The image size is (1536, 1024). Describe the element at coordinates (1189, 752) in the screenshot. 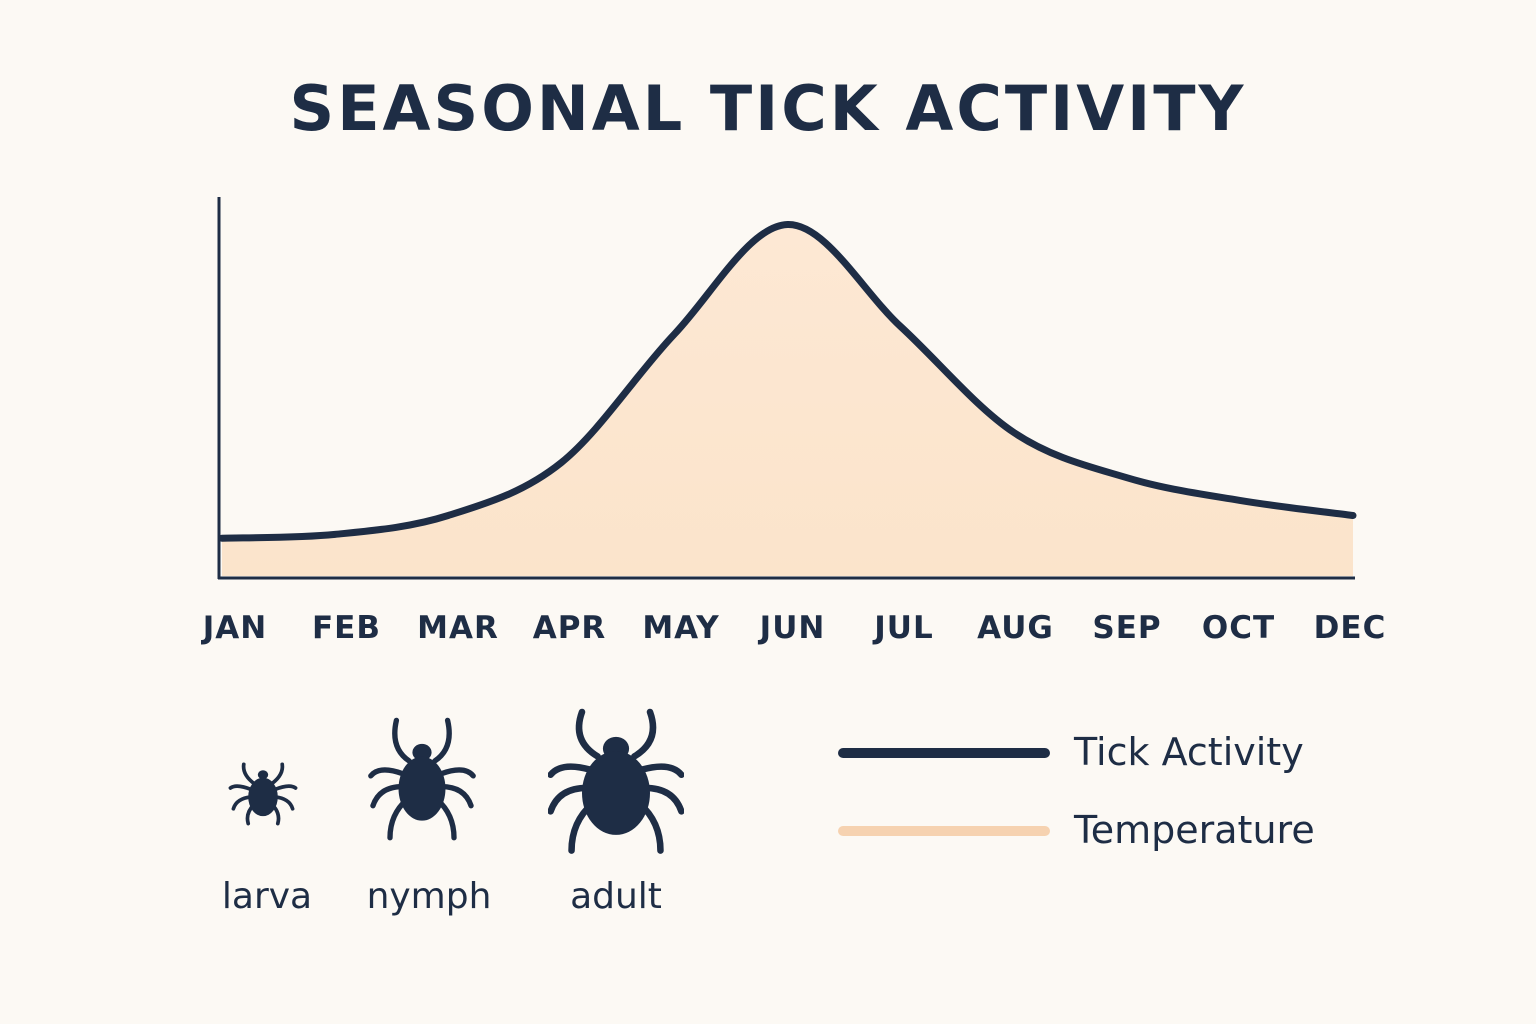

I see `legend-label-tick-activity: Tick Activity` at that location.